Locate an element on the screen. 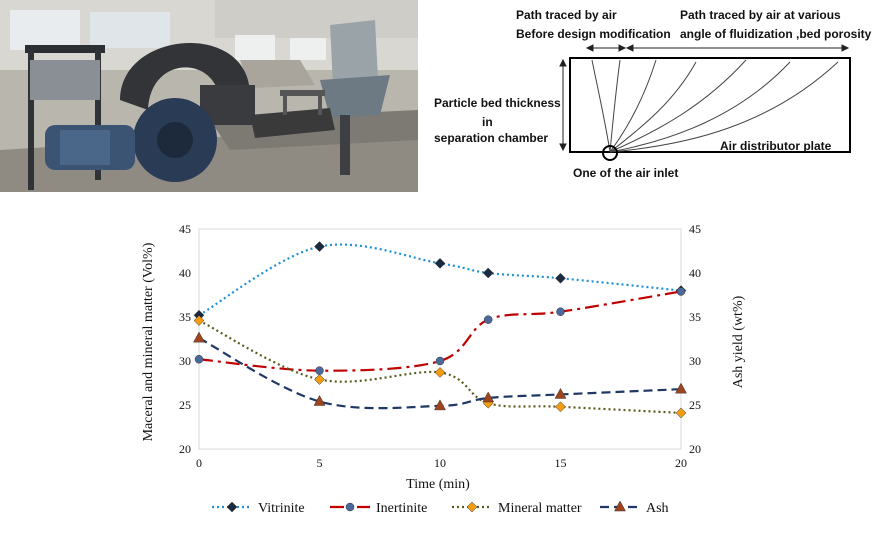 The width and height of the screenshot is (887, 536). y-tick-label-right: 30 is located at coordinates (695, 361).